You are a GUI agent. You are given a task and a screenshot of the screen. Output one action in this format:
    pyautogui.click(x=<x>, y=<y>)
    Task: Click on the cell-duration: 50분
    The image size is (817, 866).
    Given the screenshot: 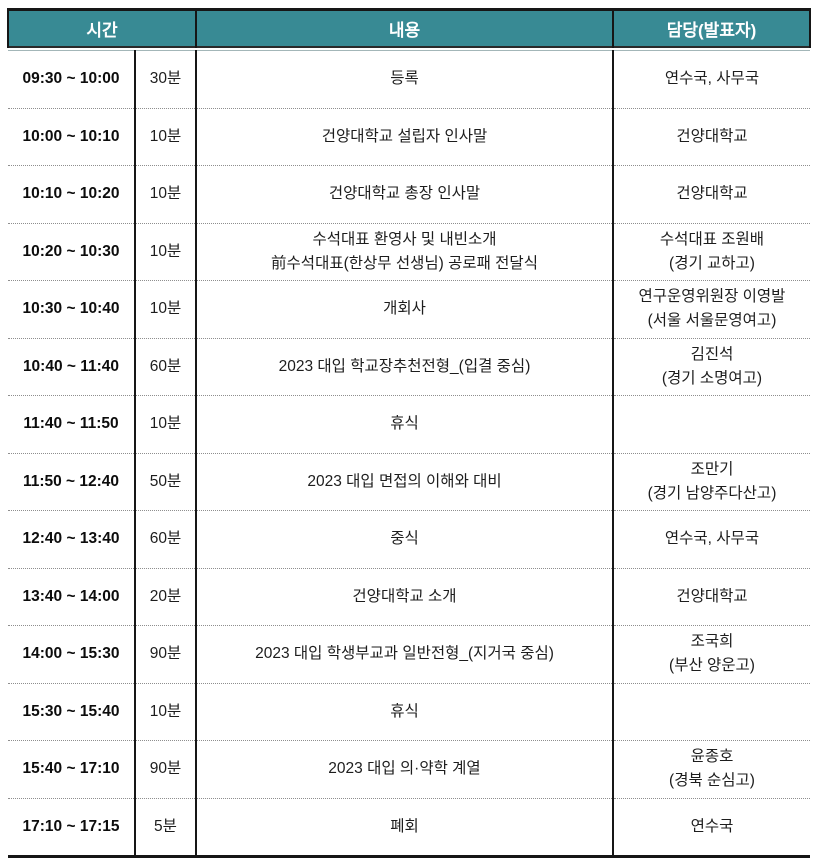 What is the action you would take?
    pyautogui.click(x=166, y=482)
    